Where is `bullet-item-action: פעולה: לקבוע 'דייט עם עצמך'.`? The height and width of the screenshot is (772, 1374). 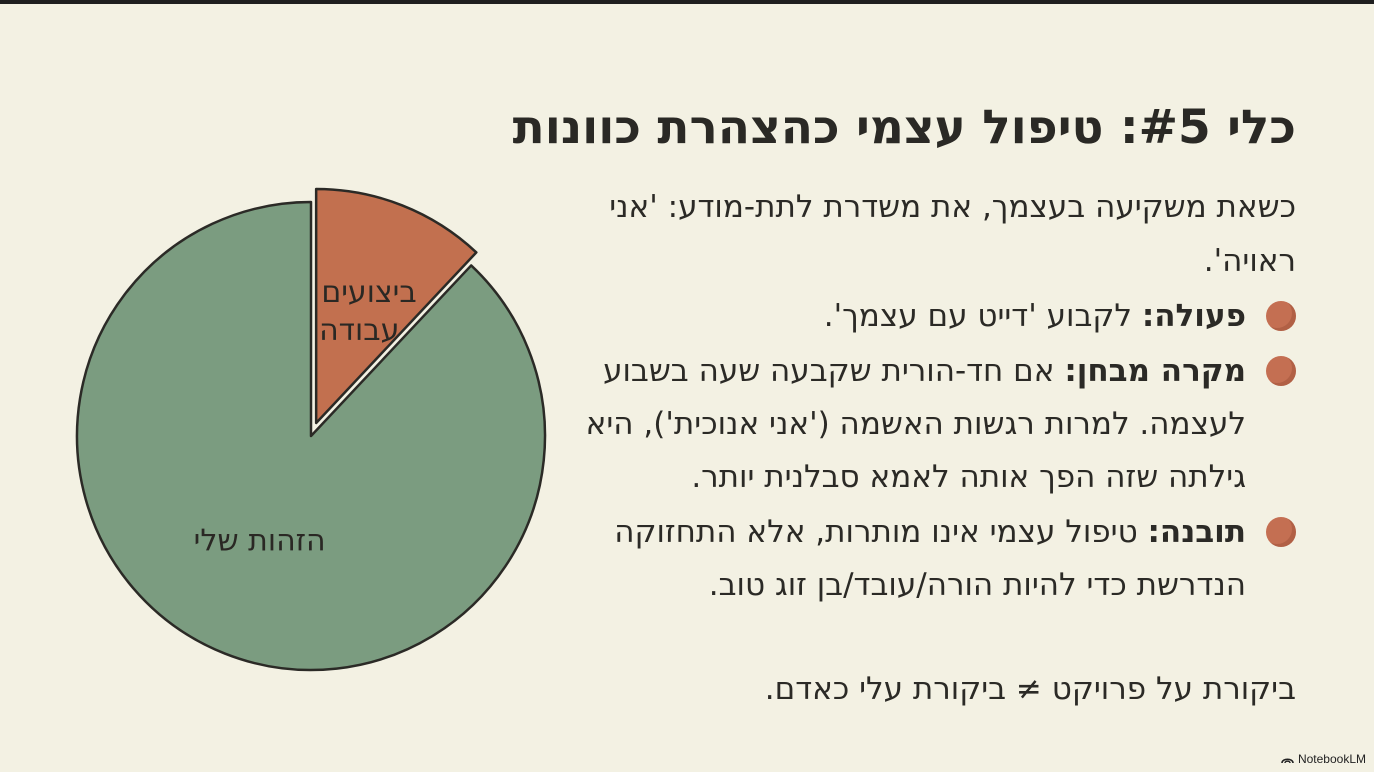 bullet-item-action: פעולה: לקבוע 'דייט עם עצמך'. is located at coordinates (916, 316).